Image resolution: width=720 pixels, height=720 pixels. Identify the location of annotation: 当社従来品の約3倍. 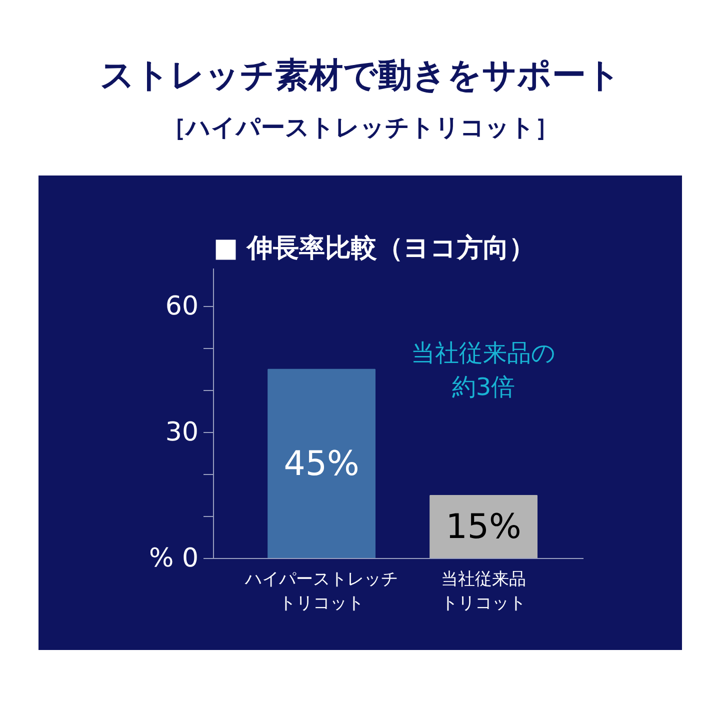
(483, 370).